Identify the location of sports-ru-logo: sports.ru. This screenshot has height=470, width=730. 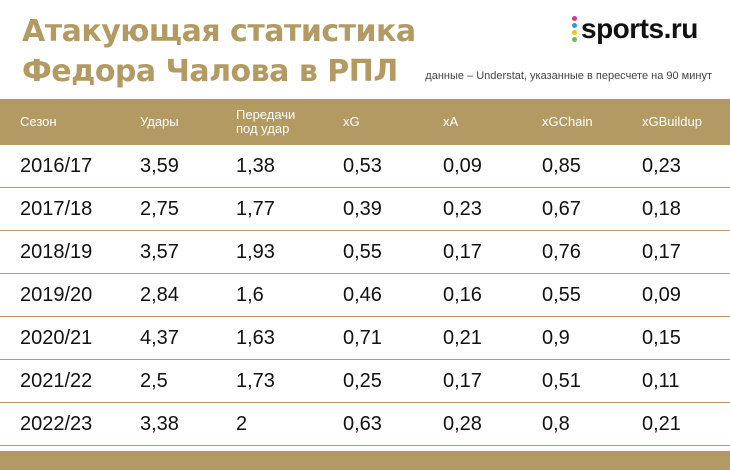
(635, 29).